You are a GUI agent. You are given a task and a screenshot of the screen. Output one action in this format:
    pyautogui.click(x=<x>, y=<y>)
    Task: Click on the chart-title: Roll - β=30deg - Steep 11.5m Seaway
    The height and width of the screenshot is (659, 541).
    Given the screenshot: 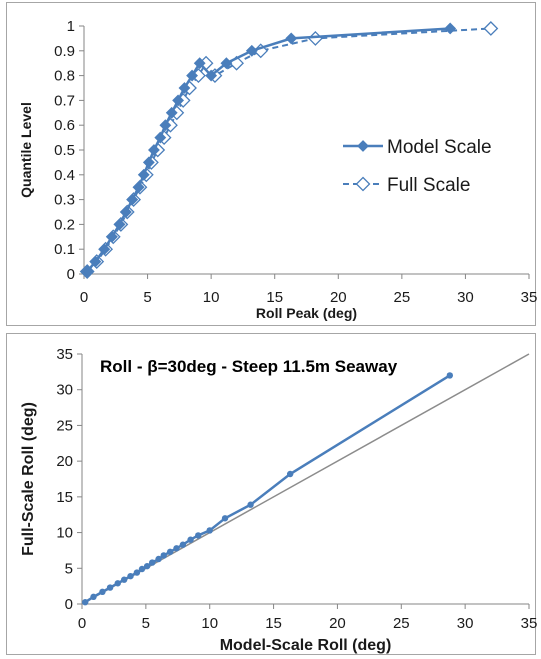 What is the action you would take?
    pyautogui.click(x=249, y=366)
    